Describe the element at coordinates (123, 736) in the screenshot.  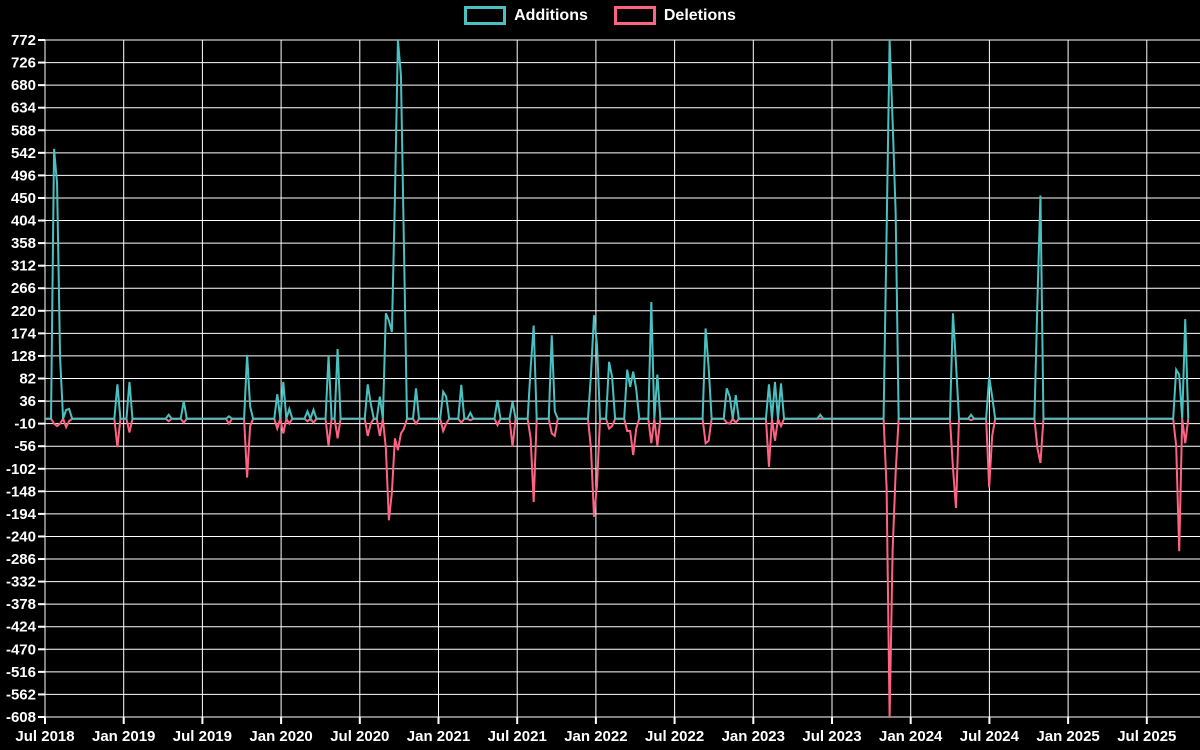
I see `x-tick-label: Jan 2019` at that location.